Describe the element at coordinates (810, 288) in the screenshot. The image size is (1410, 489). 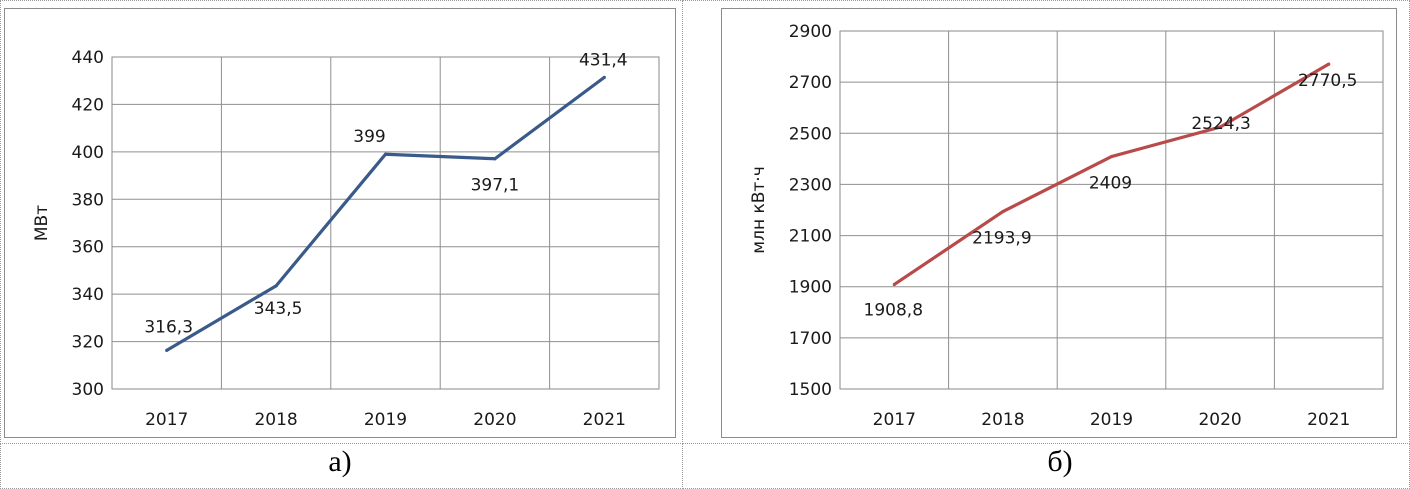
I see `y-tick-label: 1900` at that location.